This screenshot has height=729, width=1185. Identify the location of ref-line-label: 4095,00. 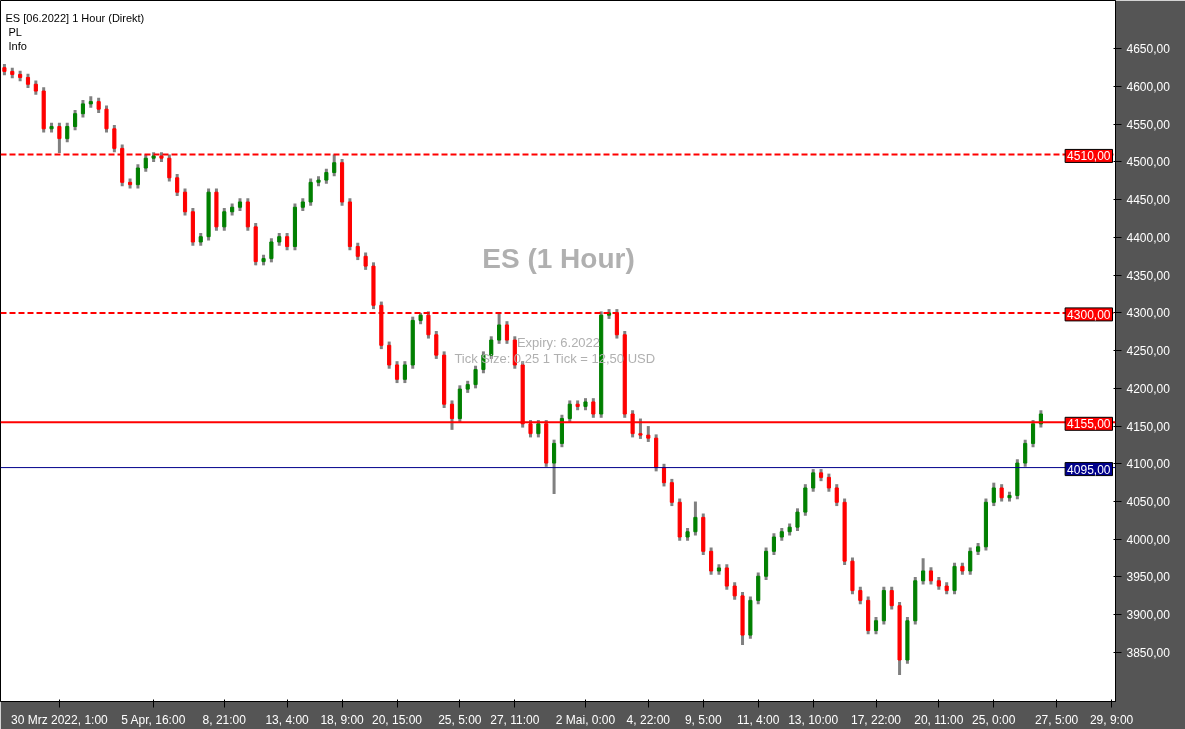
(1089, 469).